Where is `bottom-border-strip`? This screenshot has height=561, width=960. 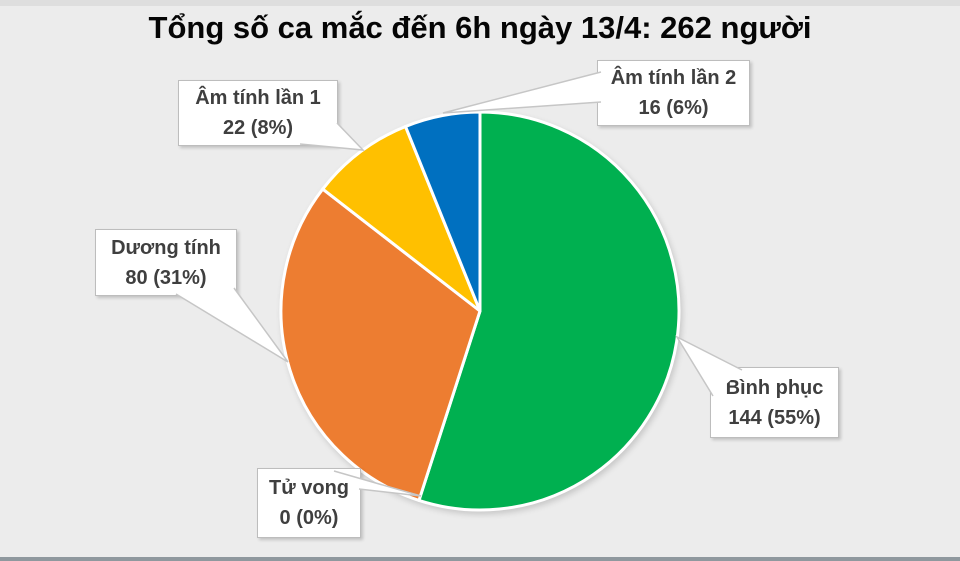
bottom-border-strip is located at coordinates (480, 559).